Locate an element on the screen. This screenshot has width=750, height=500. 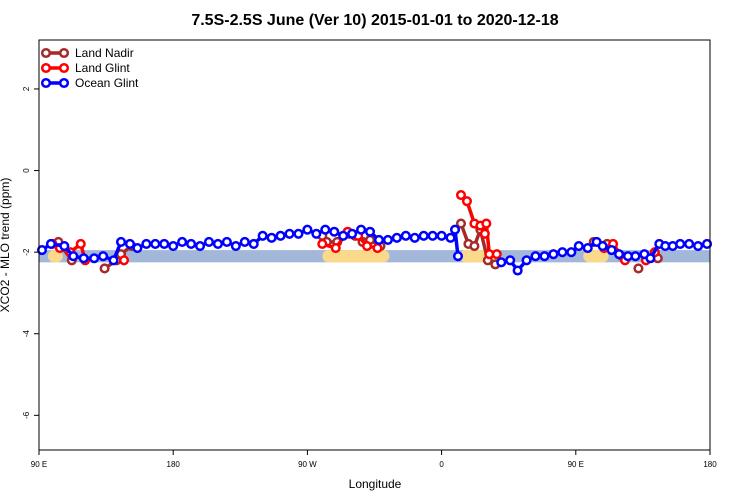
legend-label: Land Glint is located at coordinates (102, 68).